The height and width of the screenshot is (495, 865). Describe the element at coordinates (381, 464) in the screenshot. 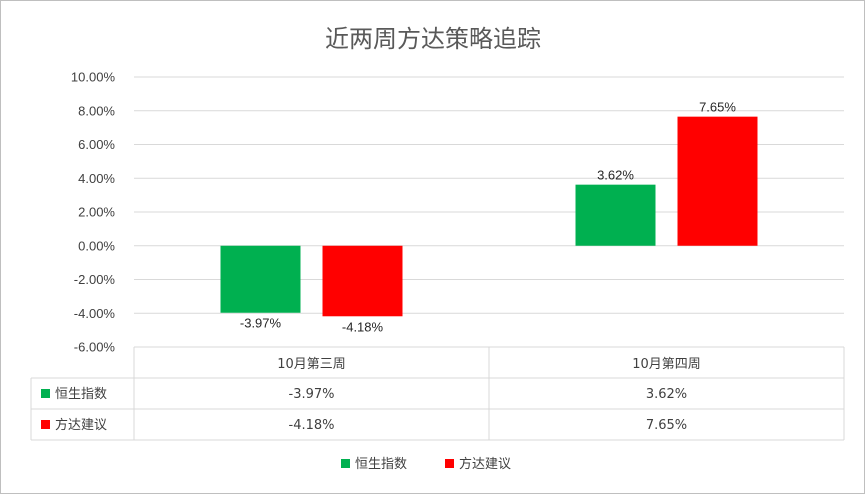

I see `legend-label: 恒生指数` at that location.